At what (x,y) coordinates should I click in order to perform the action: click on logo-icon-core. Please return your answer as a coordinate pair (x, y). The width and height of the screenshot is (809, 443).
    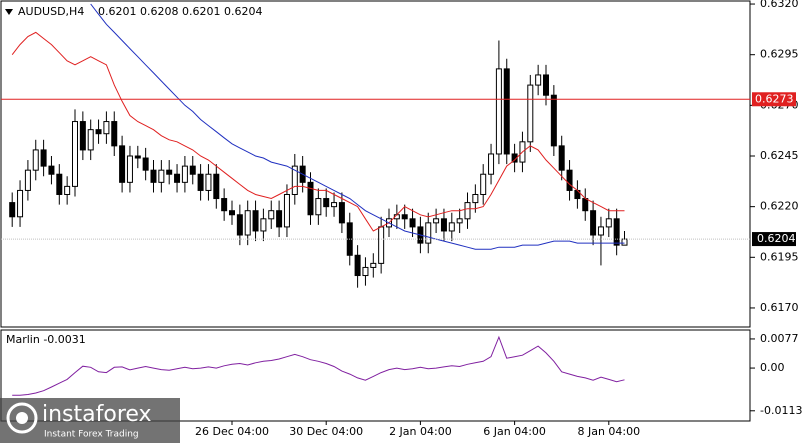
    Looking at the image, I should click on (22, 418).